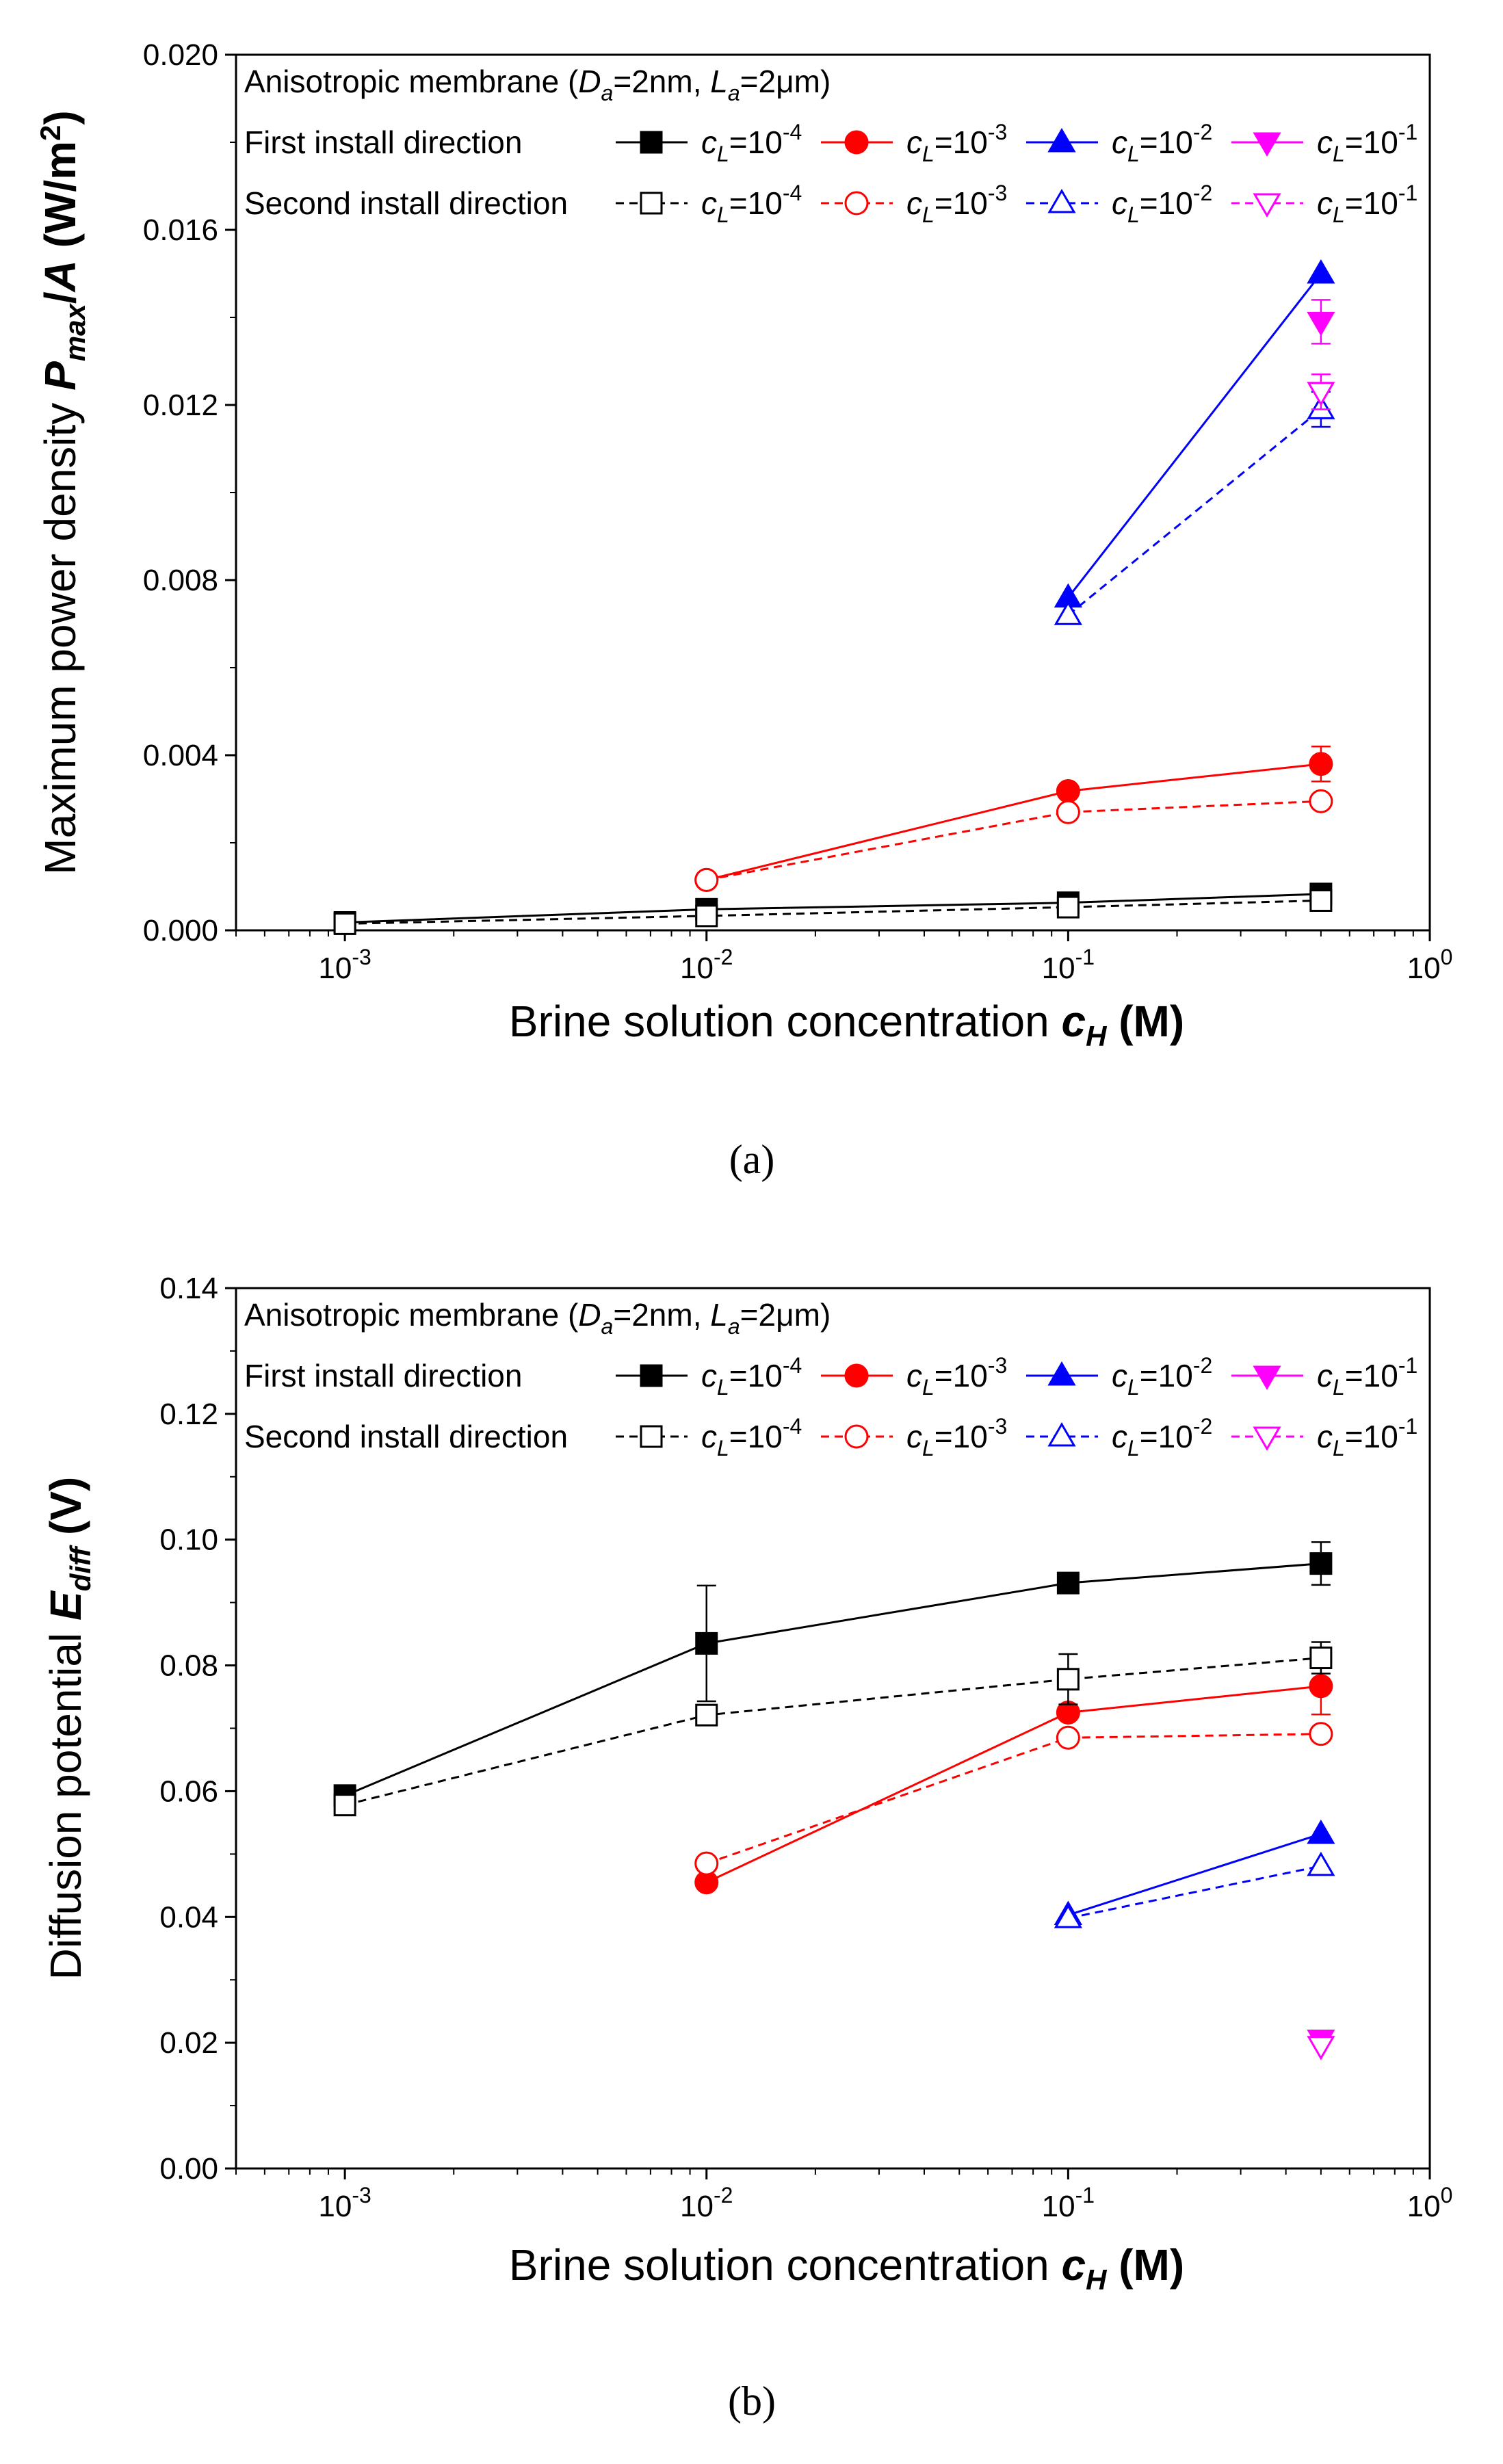 This screenshot has width=1503, height=2464. Describe the element at coordinates (752, 1159) in the screenshot. I see `caption-a: (a)` at that location.